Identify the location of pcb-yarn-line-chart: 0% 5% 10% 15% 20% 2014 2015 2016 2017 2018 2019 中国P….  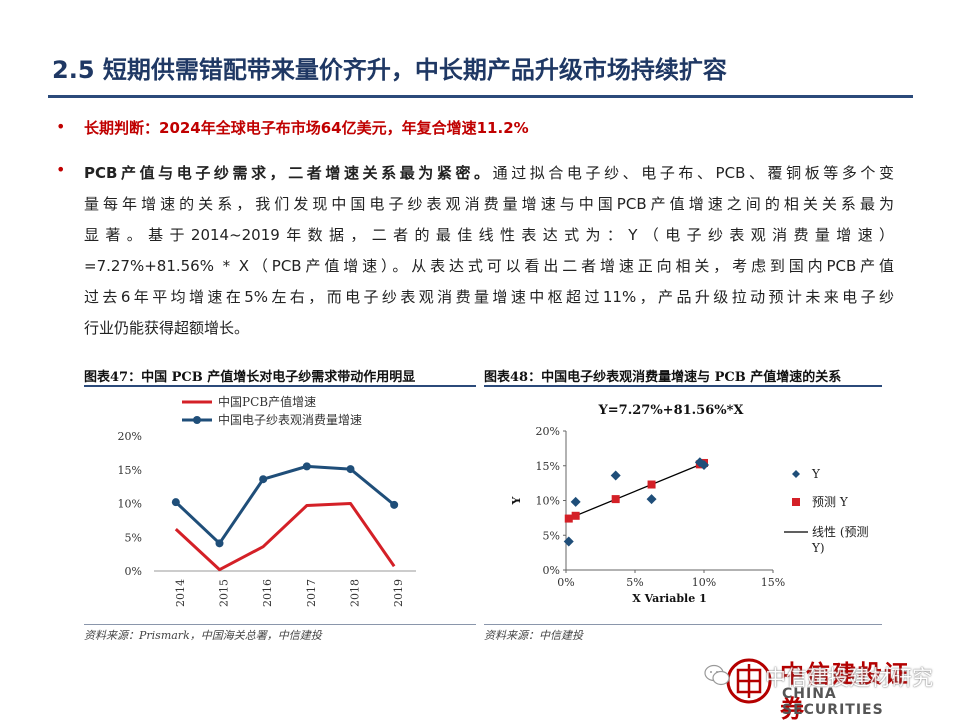
(267, 500).